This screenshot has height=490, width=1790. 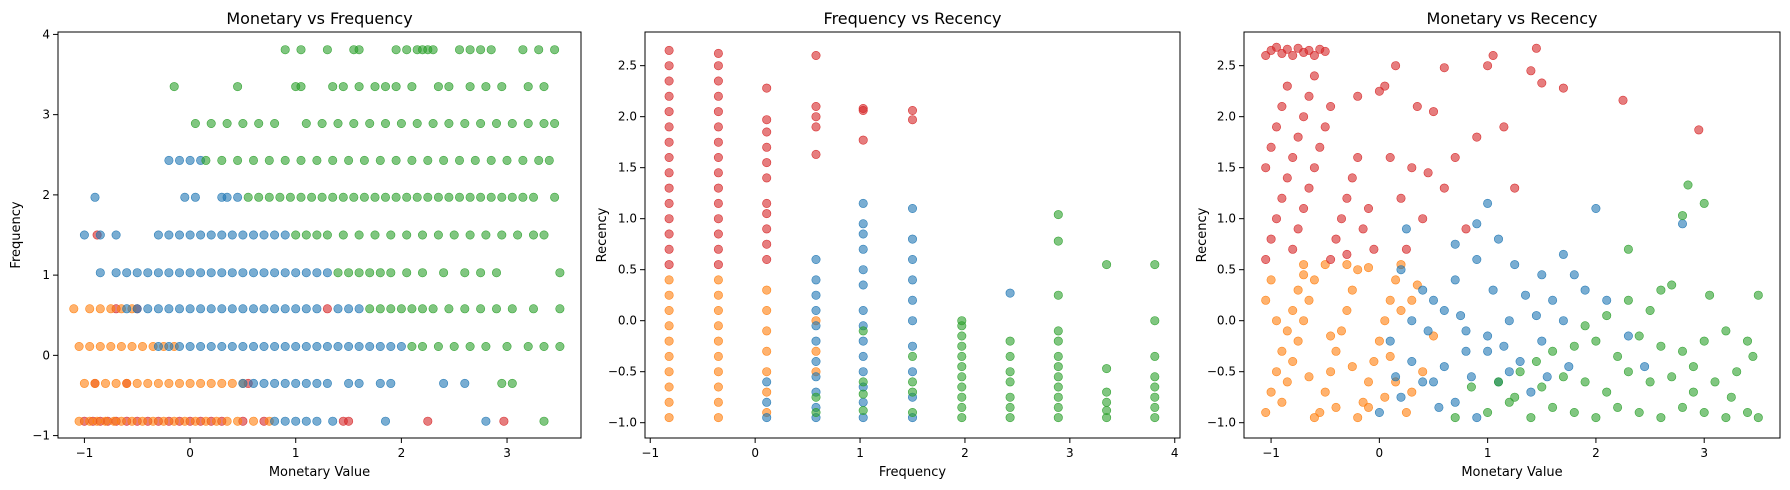 I want to click on x-tick-label: 1, so click(x=296, y=453).